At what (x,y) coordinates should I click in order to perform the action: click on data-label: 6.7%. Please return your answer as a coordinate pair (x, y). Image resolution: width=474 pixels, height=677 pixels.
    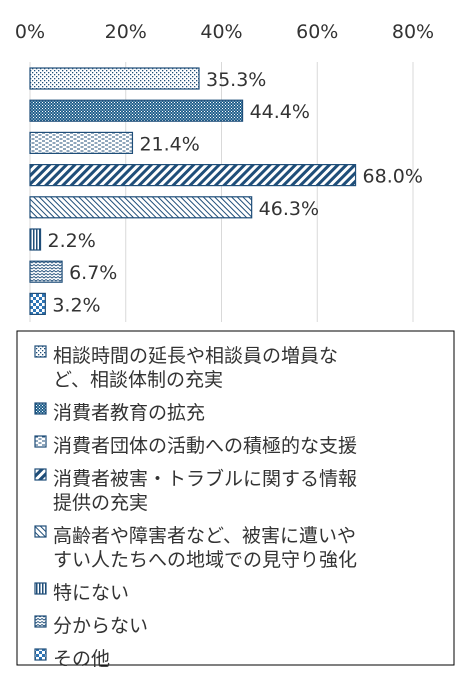
    Looking at the image, I should click on (93, 273).